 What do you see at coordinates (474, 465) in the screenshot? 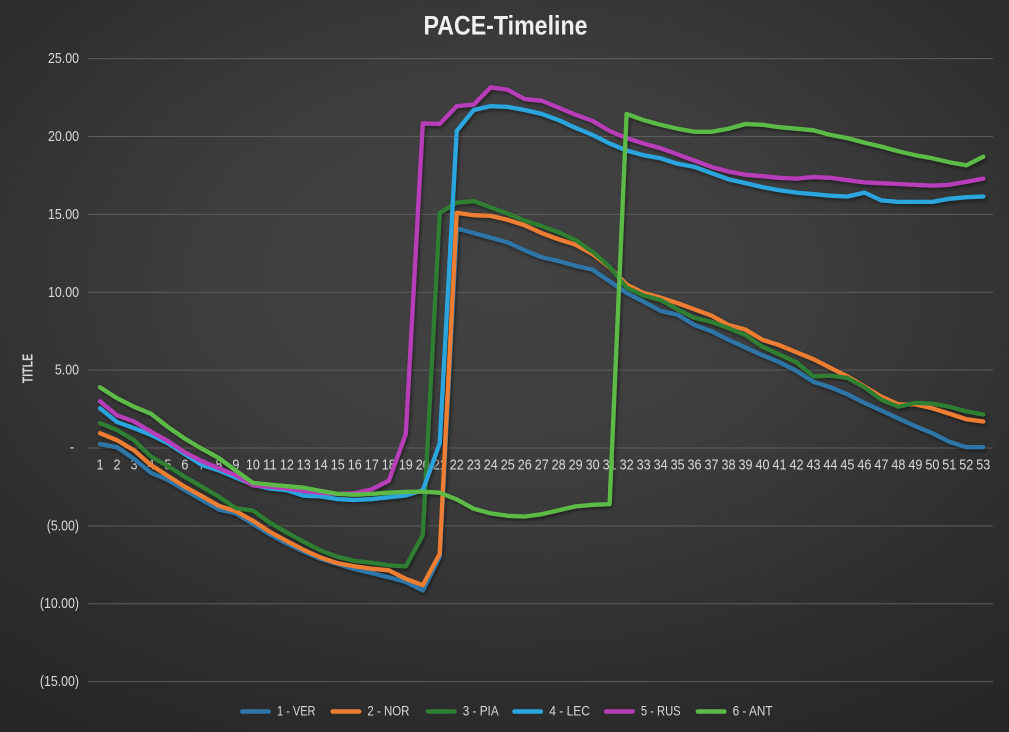
I see `svg-text: 23` at bounding box center [474, 465].